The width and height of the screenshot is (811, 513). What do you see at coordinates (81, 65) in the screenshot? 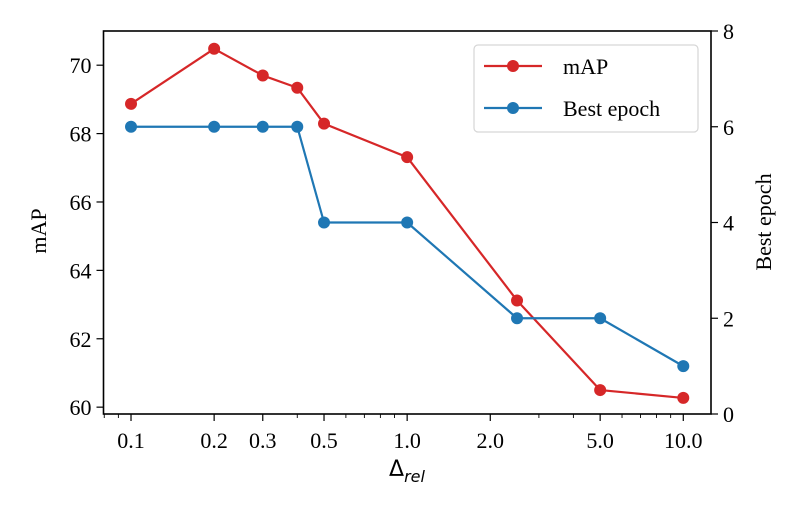
I see `y-tick-label: 70` at bounding box center [81, 65].